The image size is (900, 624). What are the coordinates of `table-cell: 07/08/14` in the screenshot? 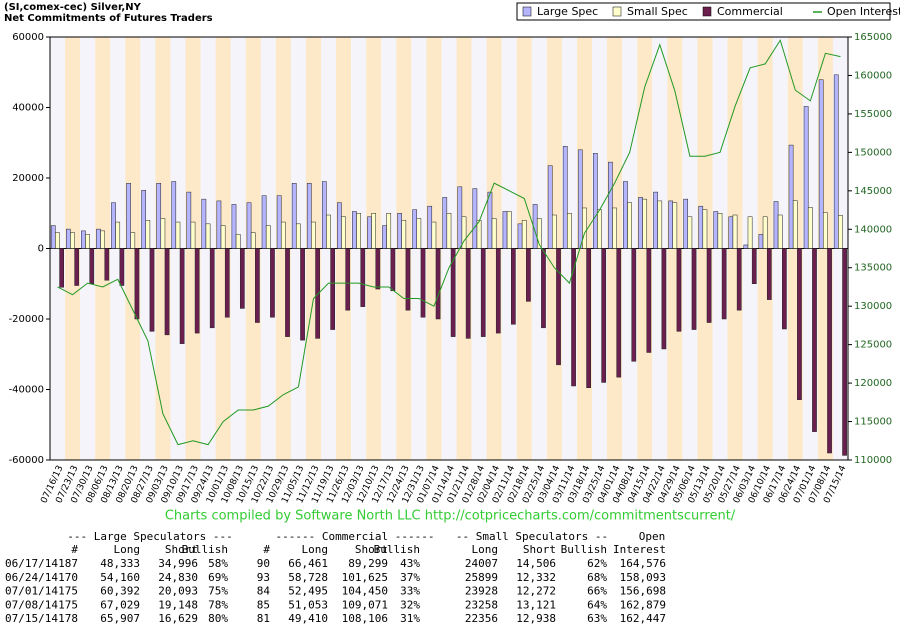 It's located at (31, 604).